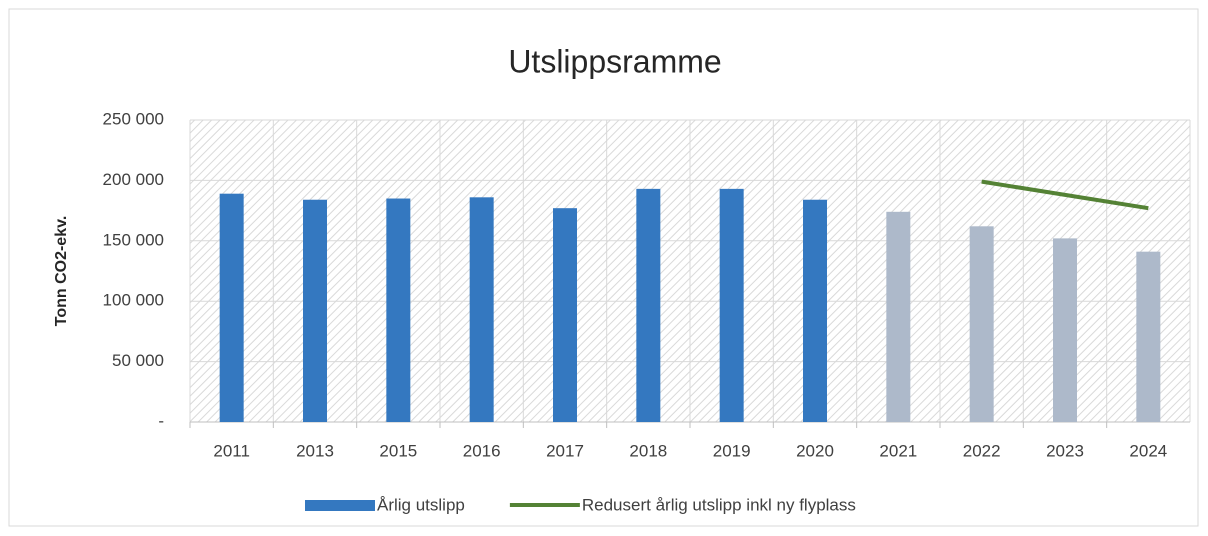 This screenshot has width=1208, height=536. Describe the element at coordinates (161, 420) in the screenshot. I see `y-tick-label: -` at that location.